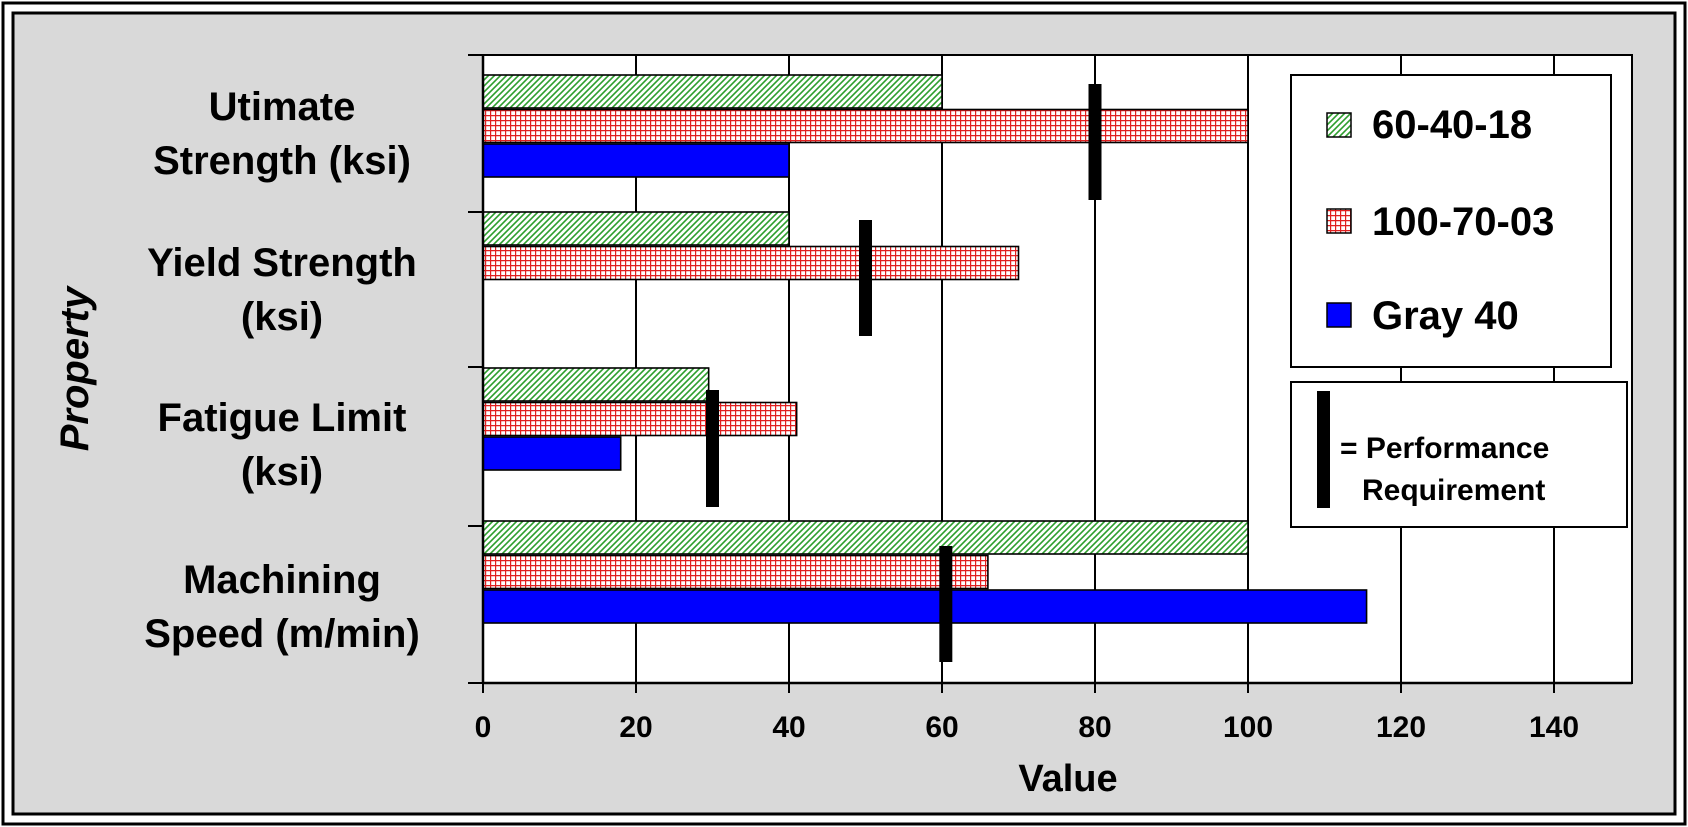 Image resolution: width=1688 pixels, height=827 pixels. Describe the element at coordinates (1452, 125) in the screenshot. I see `legend-label-60-40-18: 60-40-18` at that location.